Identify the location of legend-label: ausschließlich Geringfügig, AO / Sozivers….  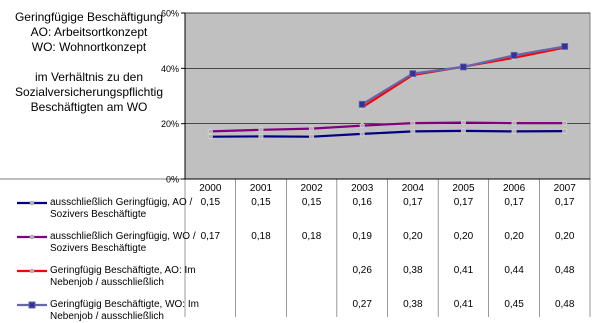
(130, 209).